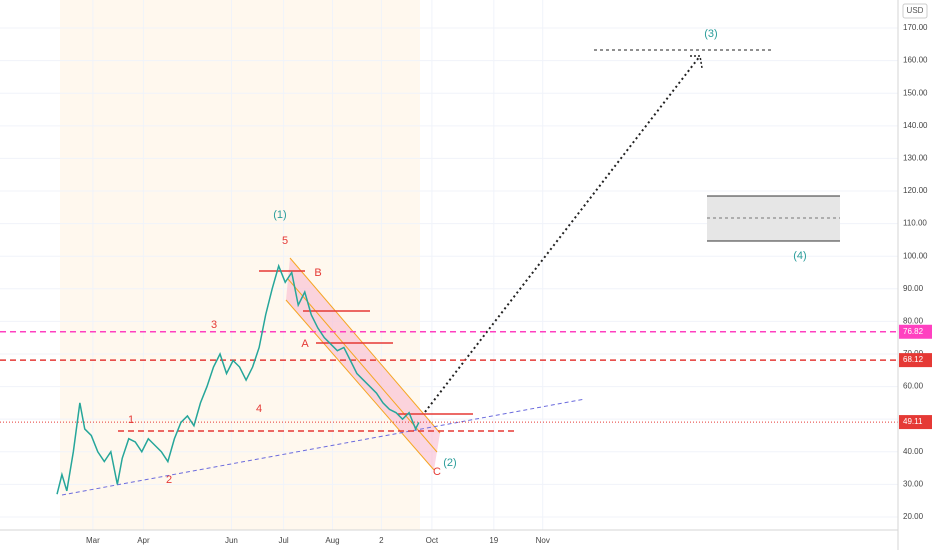 The width and height of the screenshot is (932, 550). Describe the element at coordinates (332, 540) in the screenshot. I see `x-tick-label: Aug` at that location.